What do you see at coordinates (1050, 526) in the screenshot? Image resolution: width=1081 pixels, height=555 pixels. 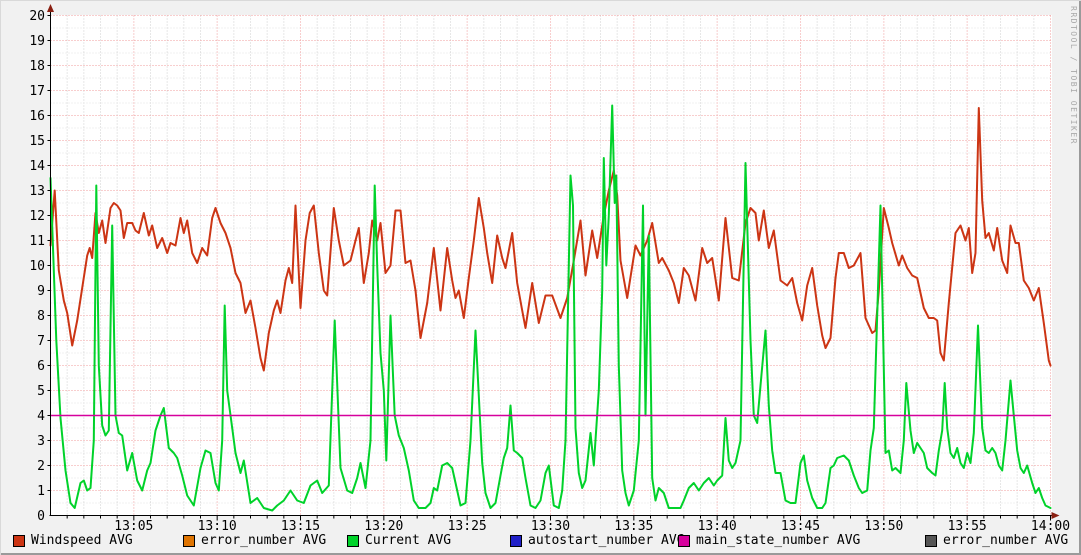 I see `x-tick-label: 14:00` at bounding box center [1050, 526].